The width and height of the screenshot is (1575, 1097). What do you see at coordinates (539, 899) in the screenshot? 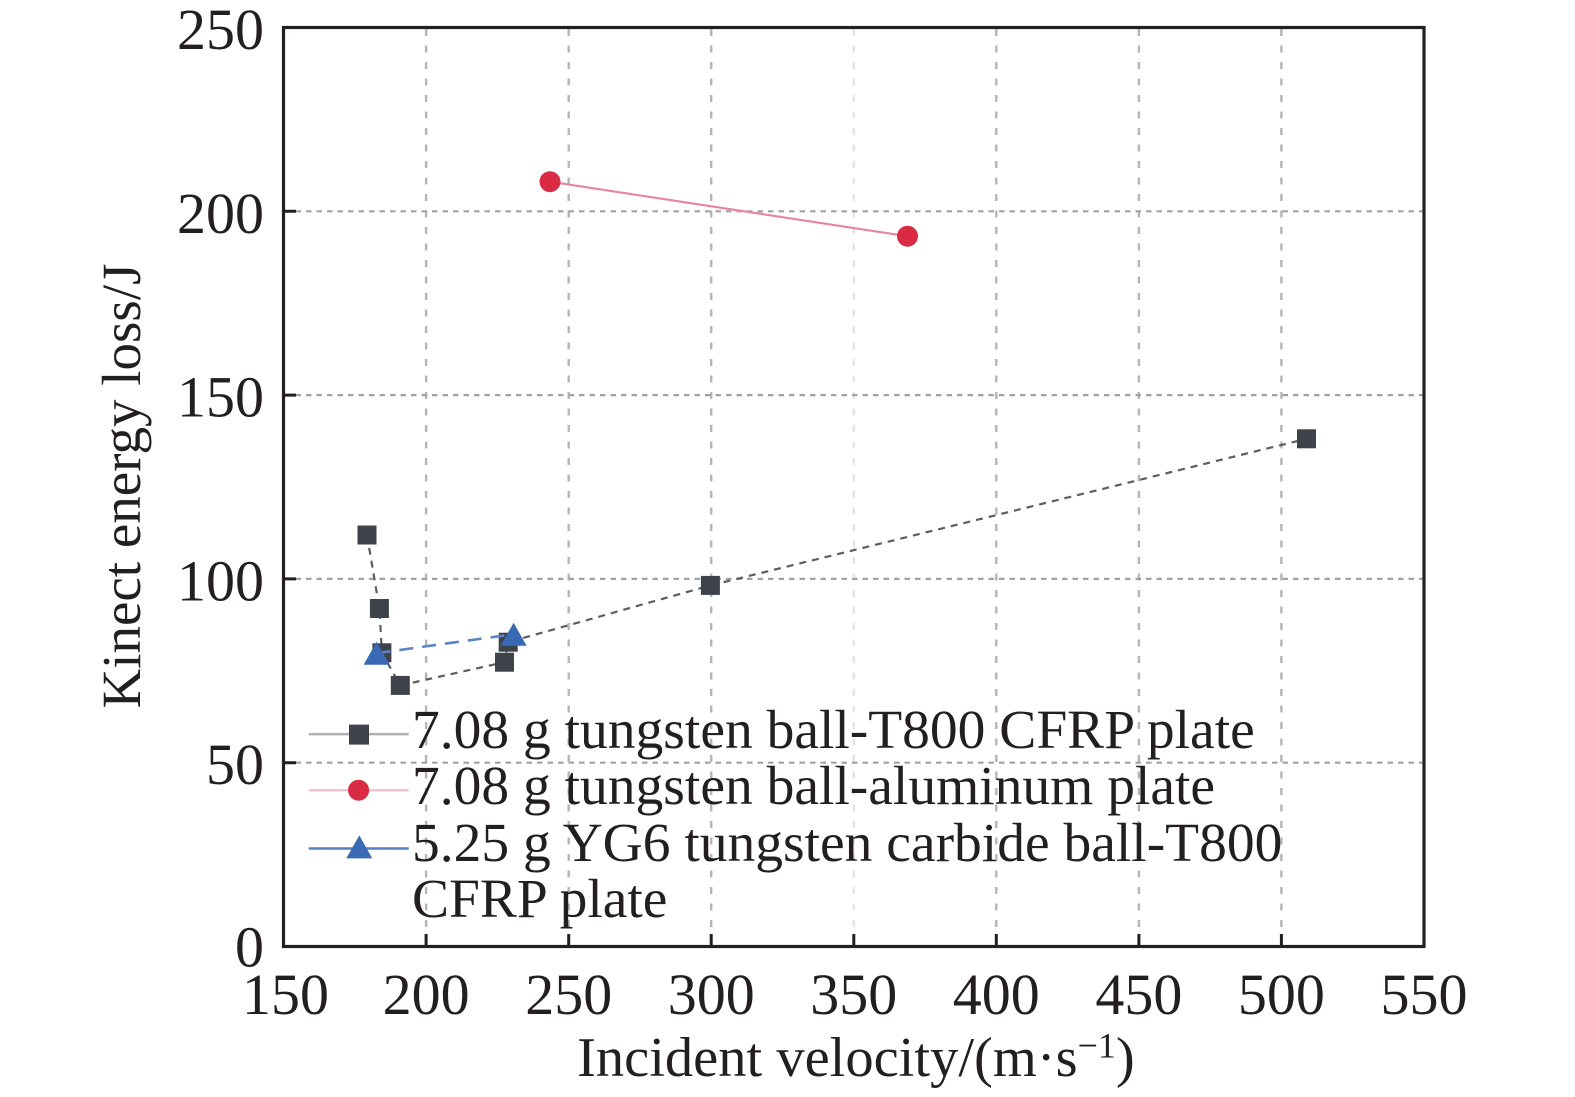
I see `svg-text: CFRP plate` at bounding box center [539, 899].